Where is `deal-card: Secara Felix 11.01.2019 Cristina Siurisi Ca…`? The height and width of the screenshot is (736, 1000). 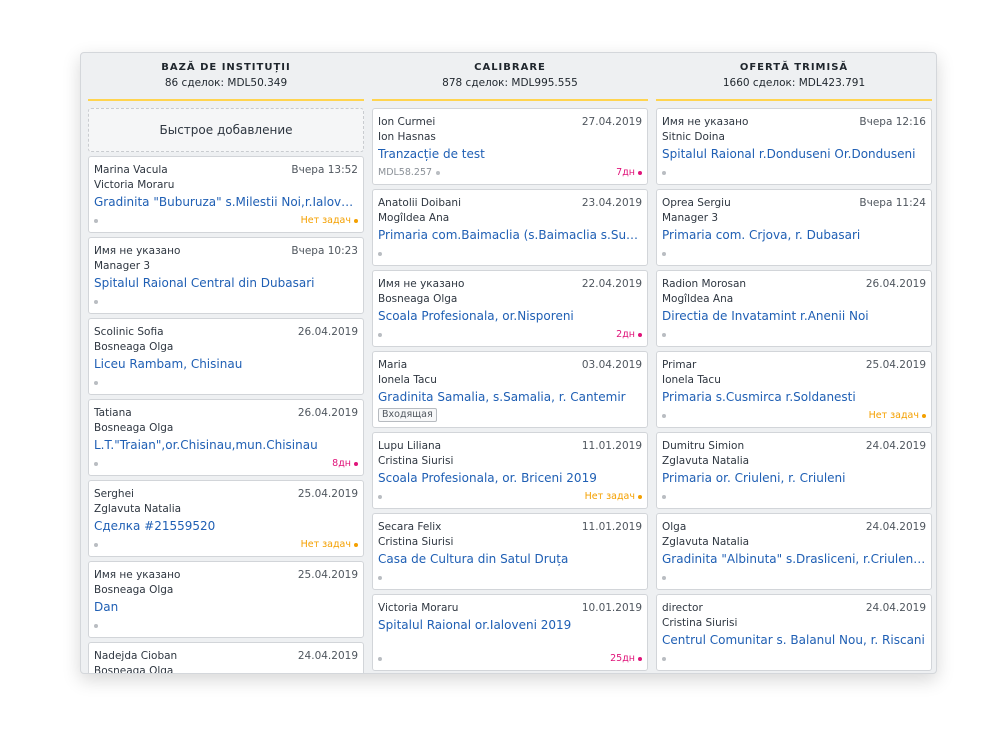
deal-card: Secara Felix 11.01.2019 Cristina Siurisi Ca… is located at coordinates (510, 551).